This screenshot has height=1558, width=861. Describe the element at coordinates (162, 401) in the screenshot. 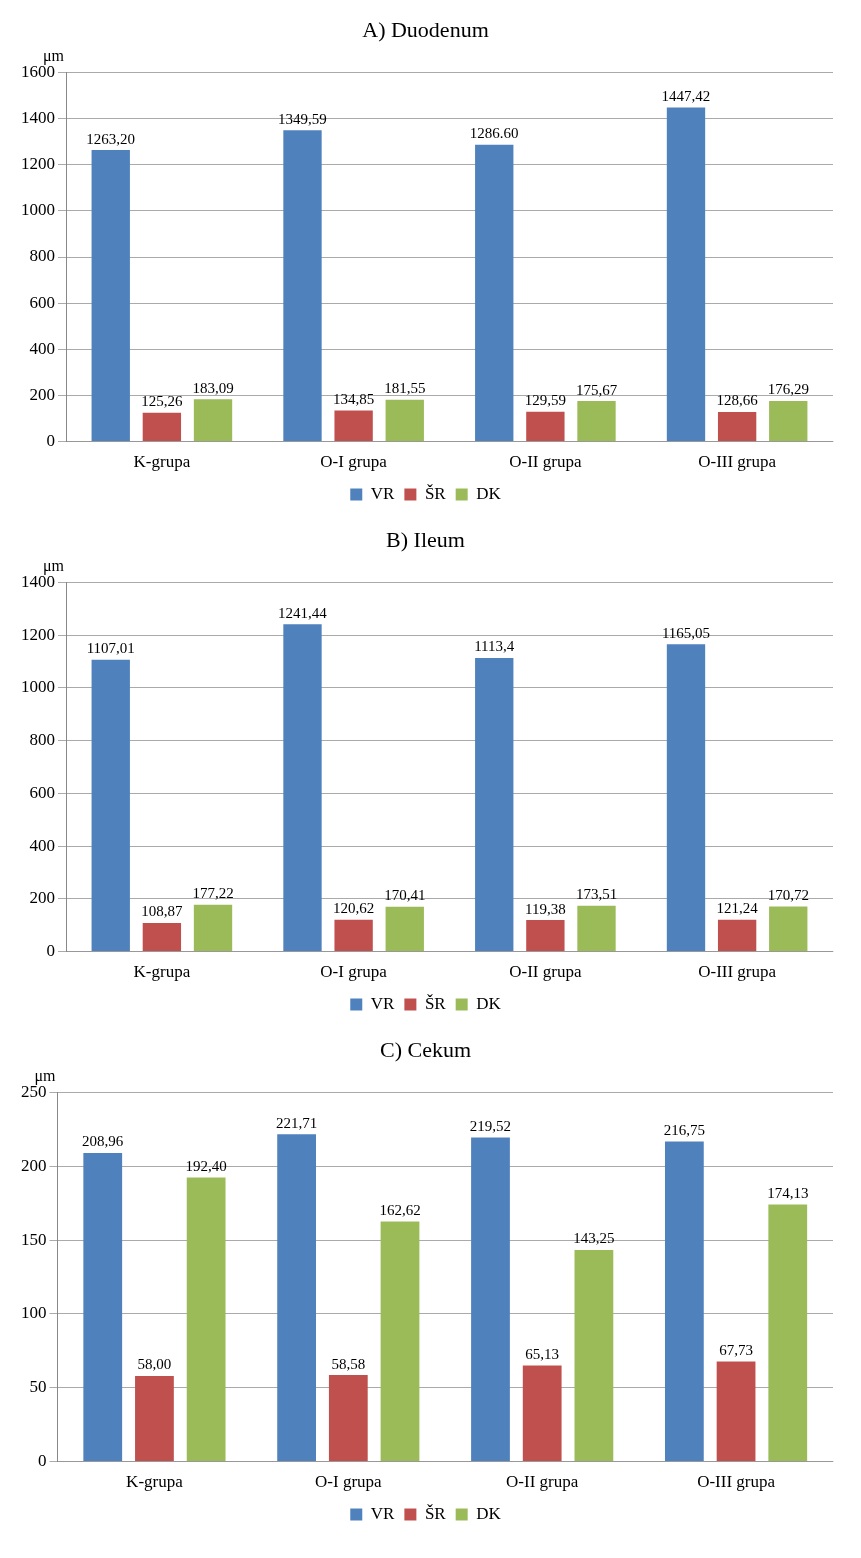

I see `data-label: 125,26` at that location.